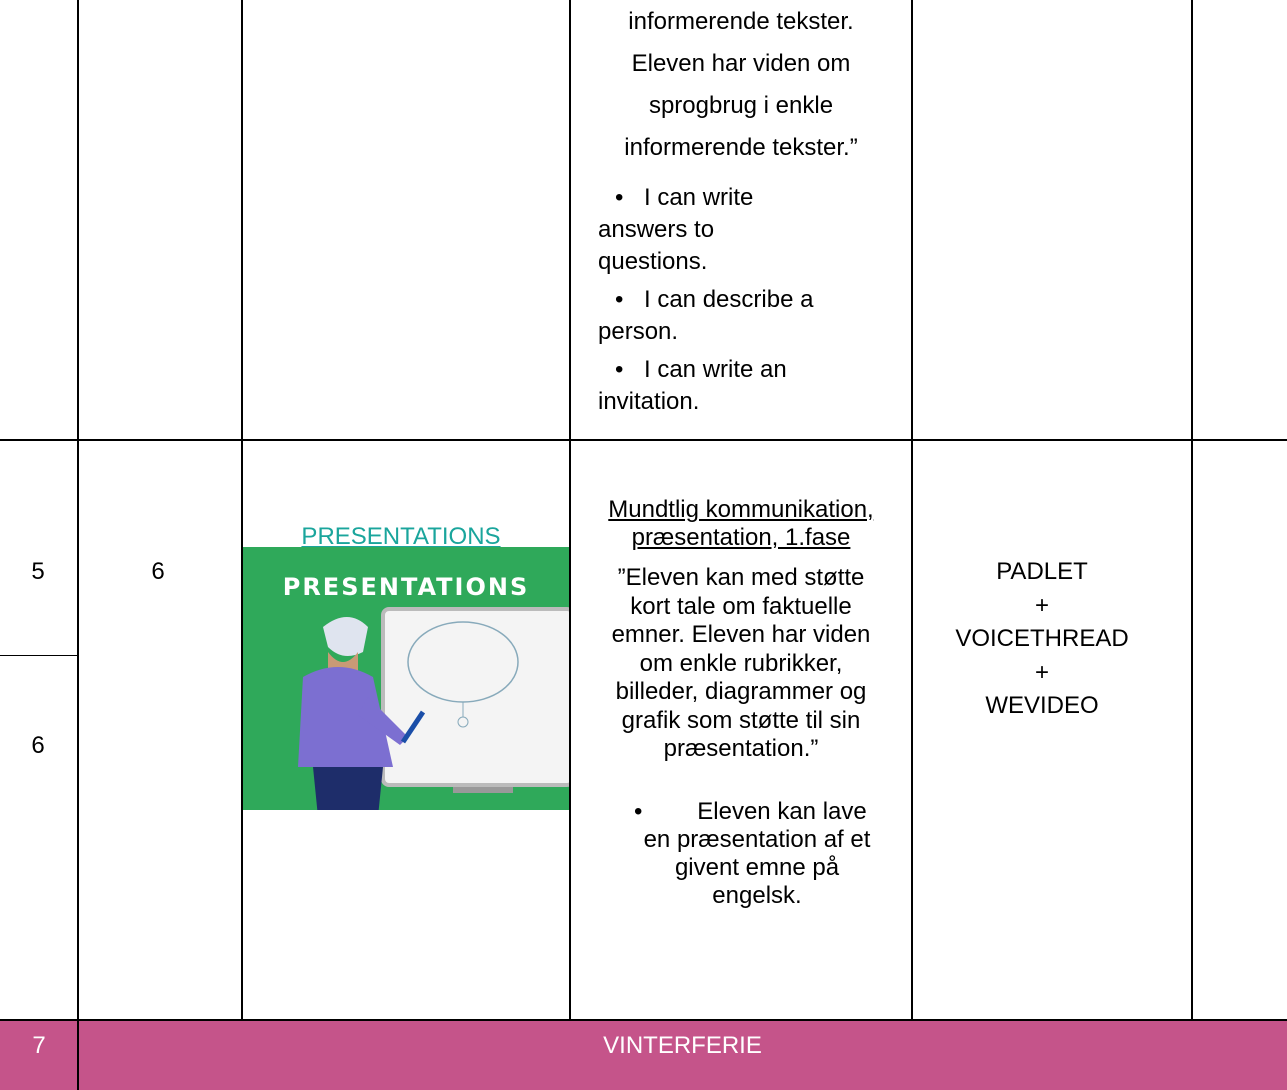  Describe the element at coordinates (406, 587) in the screenshot. I see `image-caption: PRESENTATIONS` at that location.